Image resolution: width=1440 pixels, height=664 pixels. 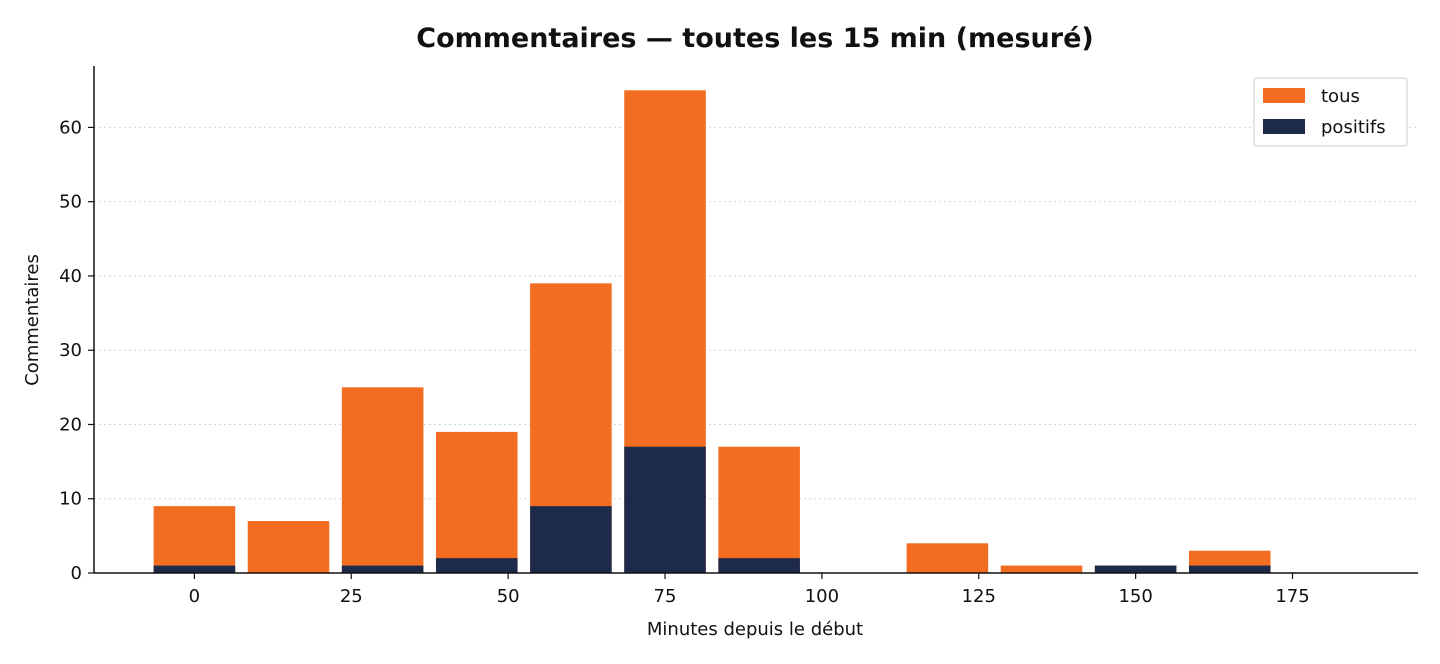 What do you see at coordinates (1135, 596) in the screenshot?
I see `x-tick-label: 150` at bounding box center [1135, 596].